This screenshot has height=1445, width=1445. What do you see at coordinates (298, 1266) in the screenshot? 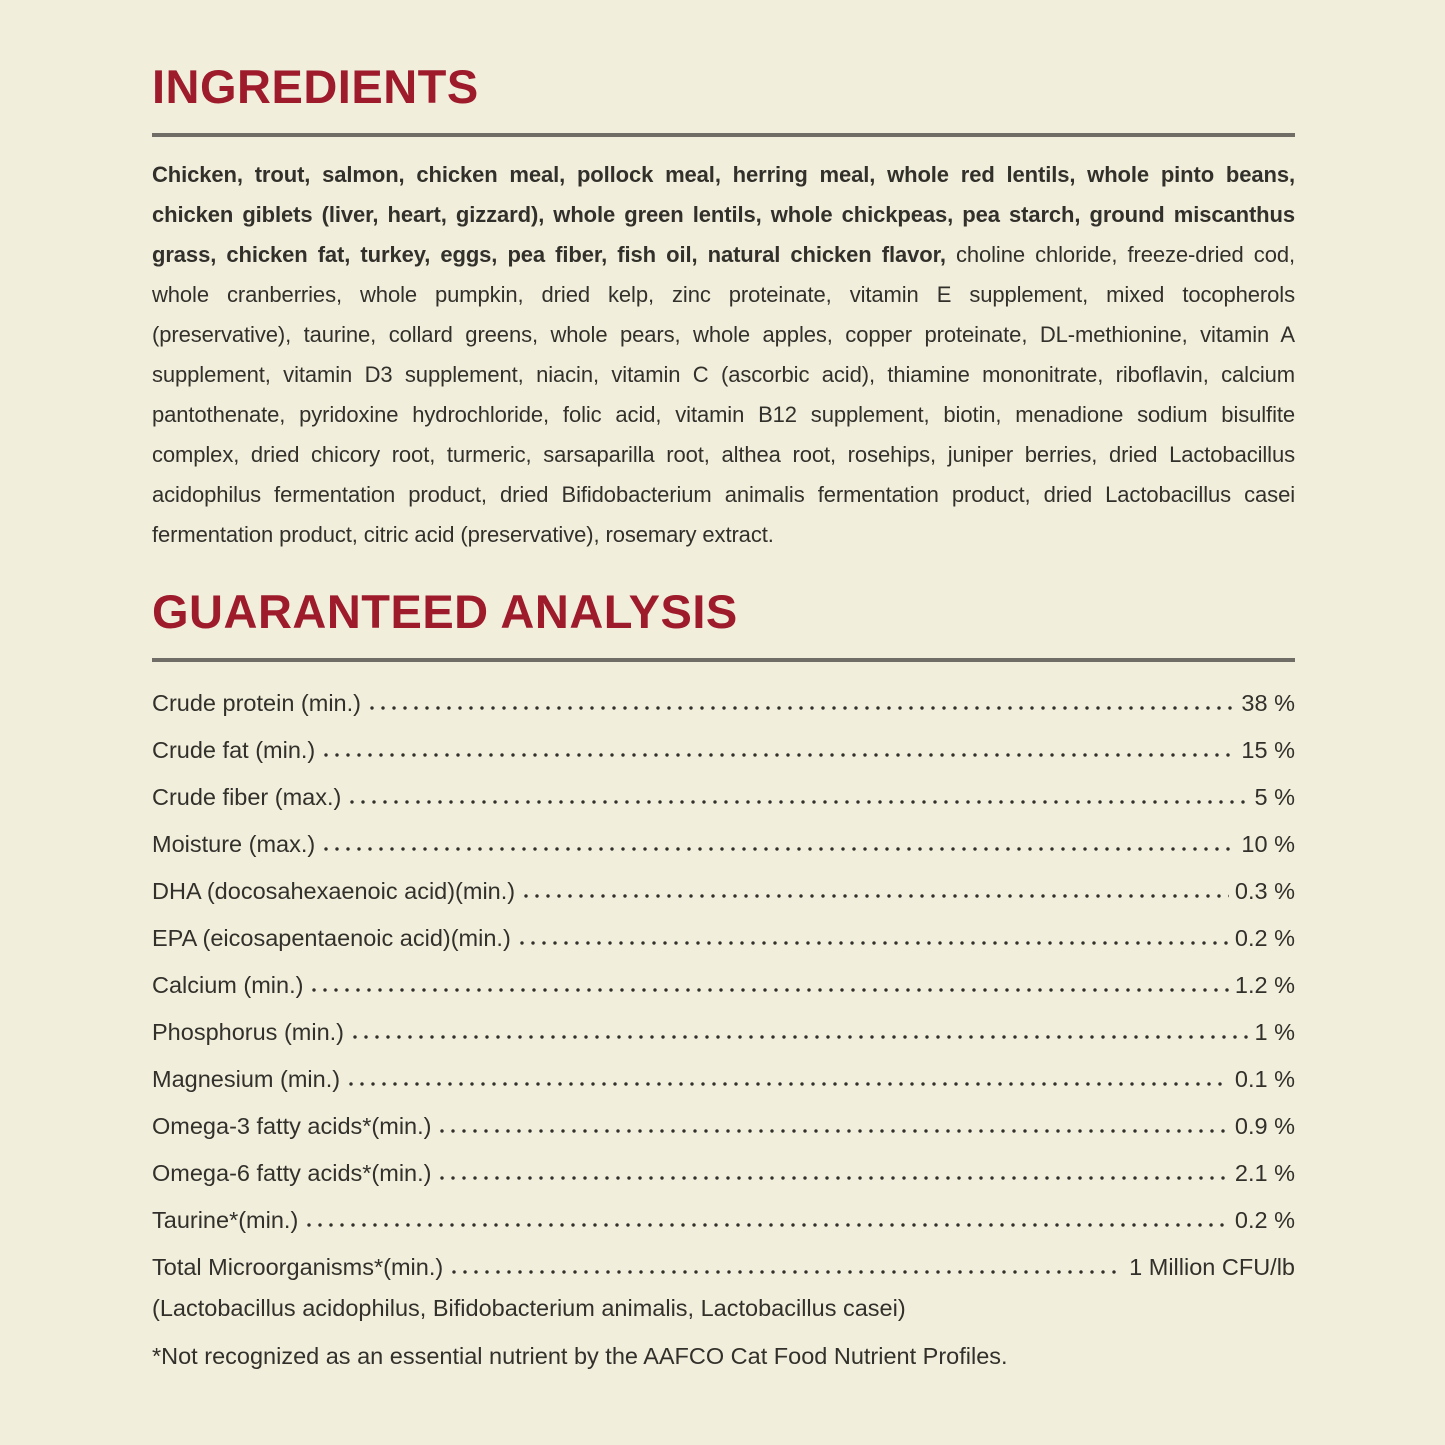
I see `nutrient-label: Total Microorganisms*(min.)` at bounding box center [298, 1266].